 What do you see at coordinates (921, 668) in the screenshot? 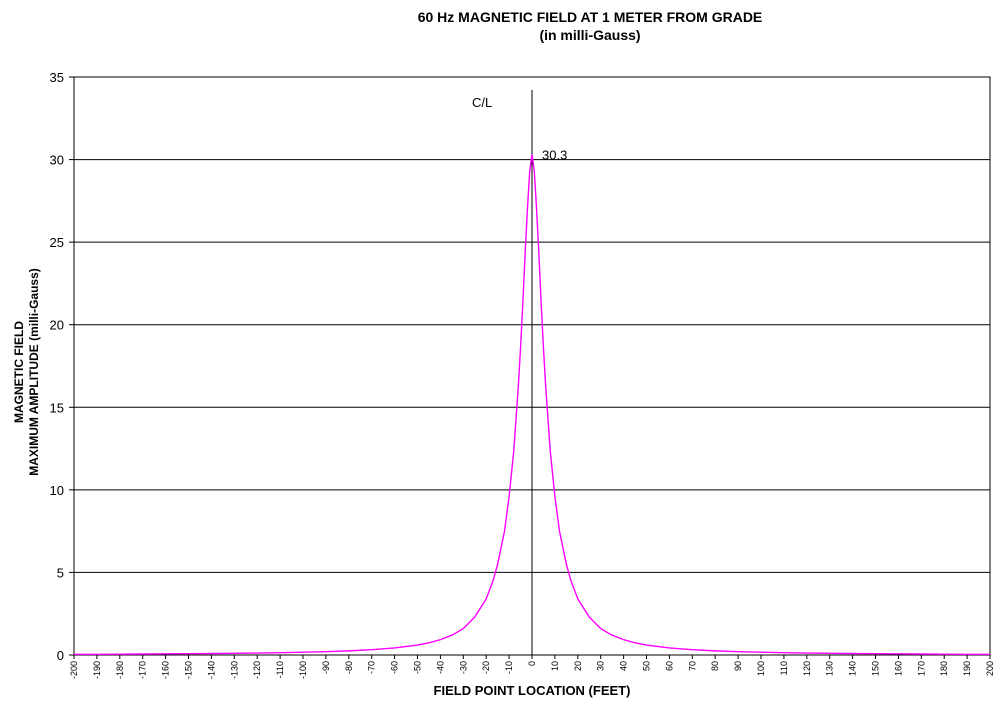
I see `x-tick-label: 170` at bounding box center [921, 668].